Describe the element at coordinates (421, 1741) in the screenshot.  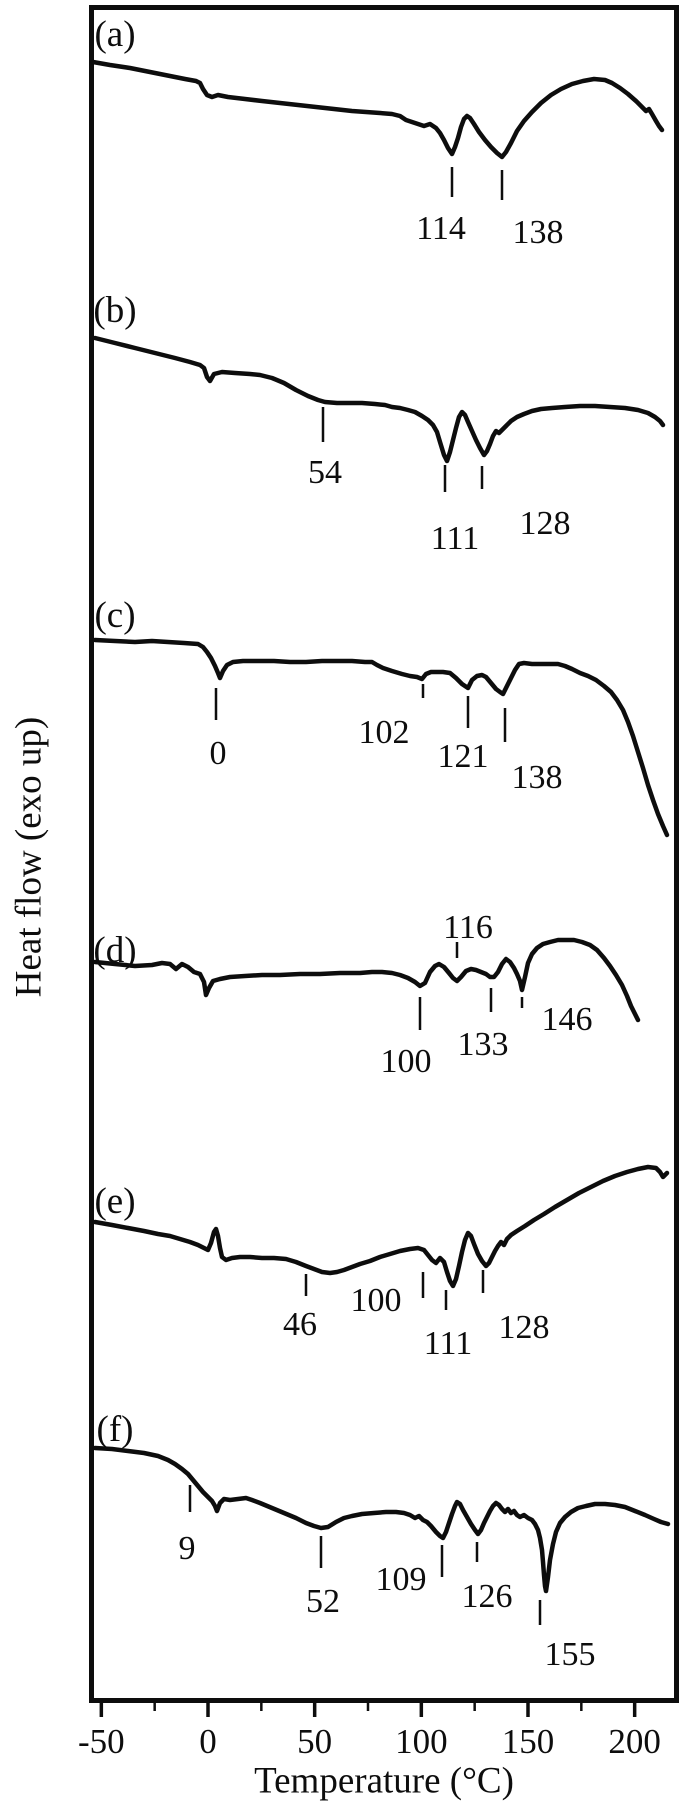
I see `x-axis-tick-label: 100` at that location.